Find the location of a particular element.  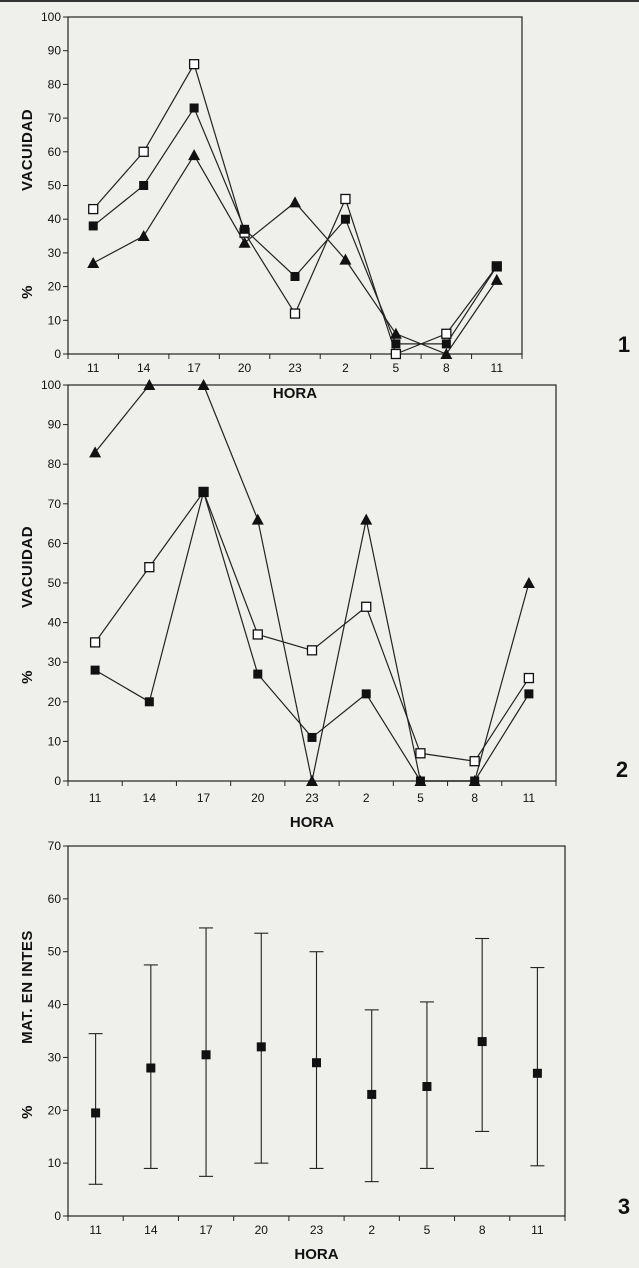

x-tick-label: 8 is located at coordinates (446, 368).